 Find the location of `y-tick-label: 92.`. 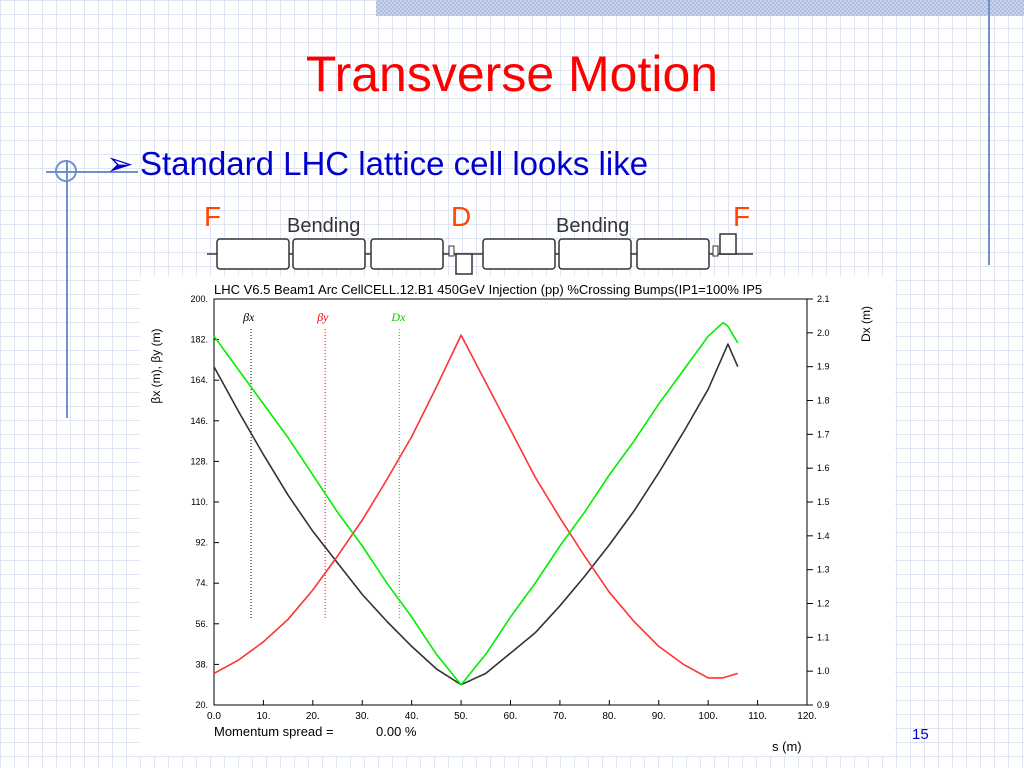

y-tick-label: 92. is located at coordinates (201, 543).